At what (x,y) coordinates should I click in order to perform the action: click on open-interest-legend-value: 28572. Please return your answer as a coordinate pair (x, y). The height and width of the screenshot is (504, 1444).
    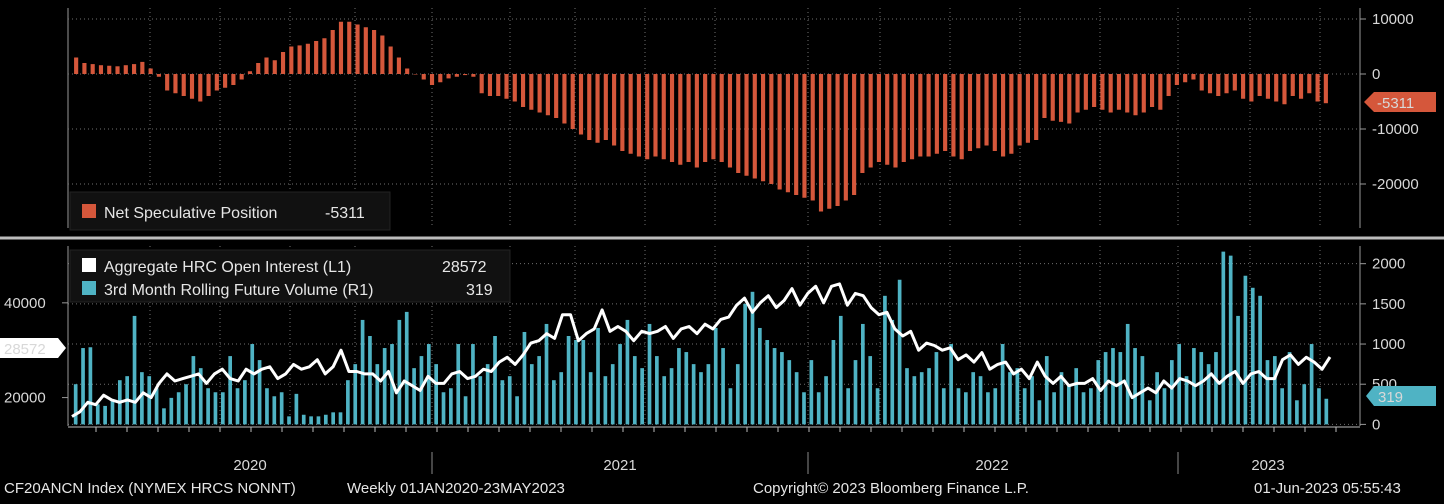
    Looking at the image, I should click on (464, 267).